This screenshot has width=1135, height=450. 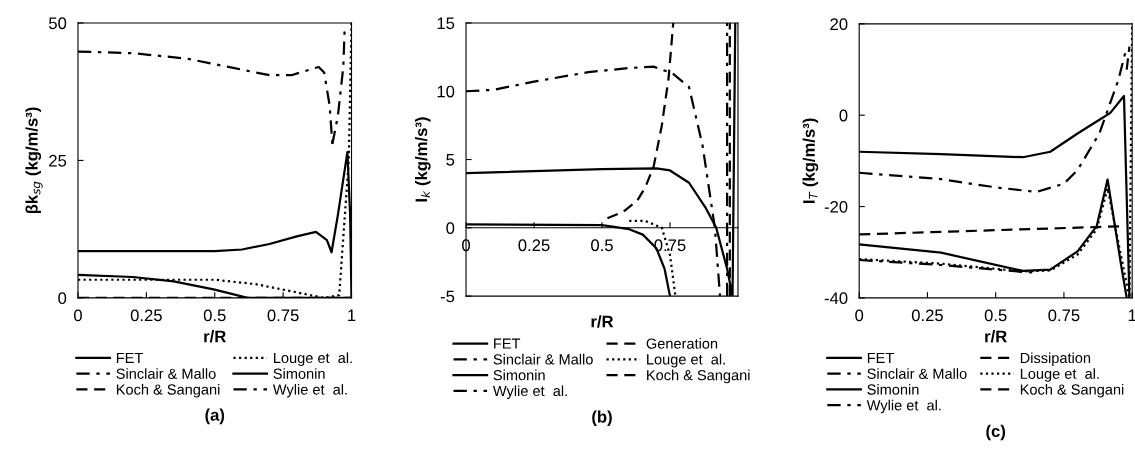 What do you see at coordinates (996, 432) in the screenshot?
I see `text: (c)` at bounding box center [996, 432].